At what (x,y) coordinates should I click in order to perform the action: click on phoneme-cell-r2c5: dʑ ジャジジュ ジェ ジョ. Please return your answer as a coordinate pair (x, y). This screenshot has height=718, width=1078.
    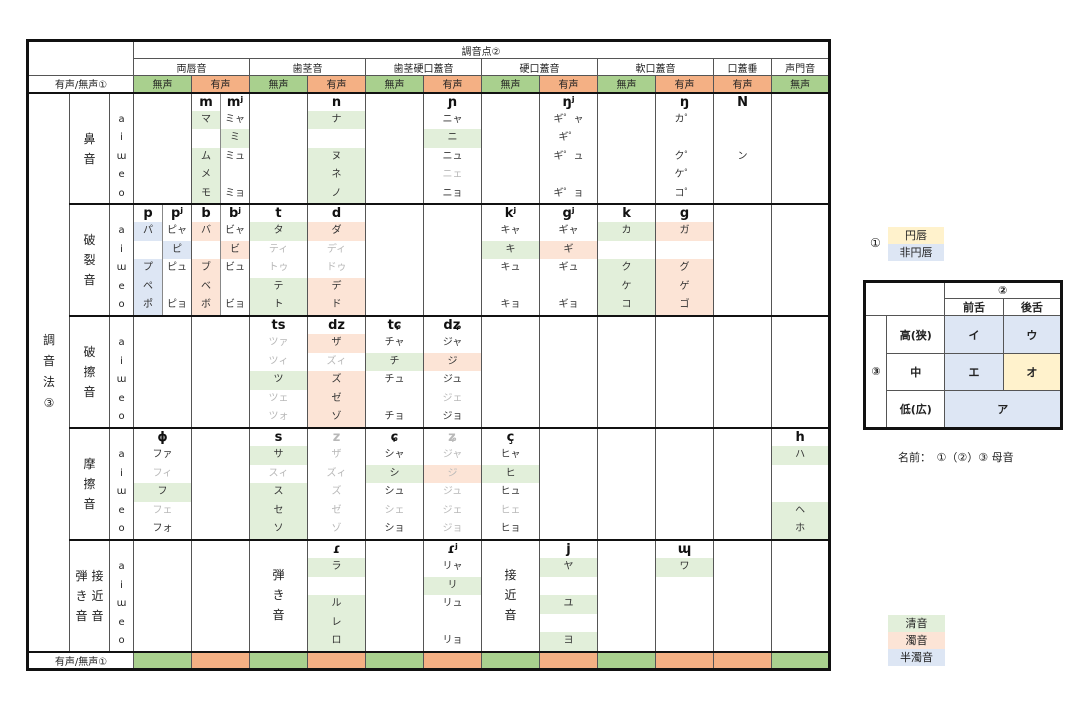
    Looking at the image, I should click on (453, 372).